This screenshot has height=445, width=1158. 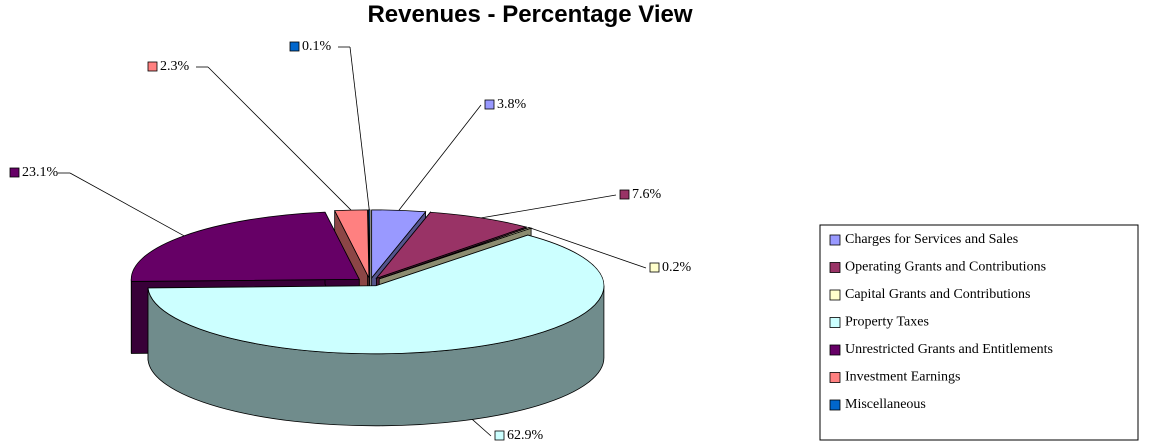 I want to click on data-label: 23.1%, so click(x=40, y=172).